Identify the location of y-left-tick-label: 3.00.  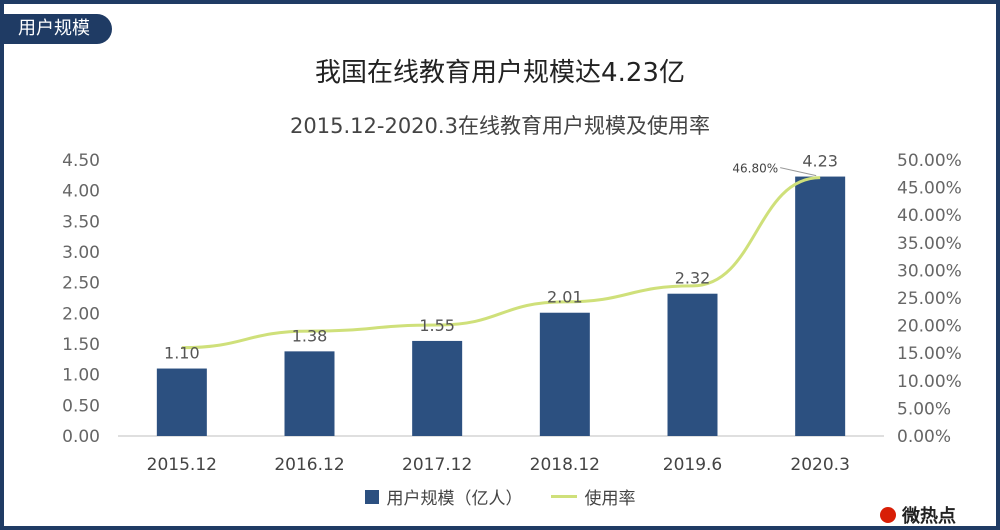
(81, 253).